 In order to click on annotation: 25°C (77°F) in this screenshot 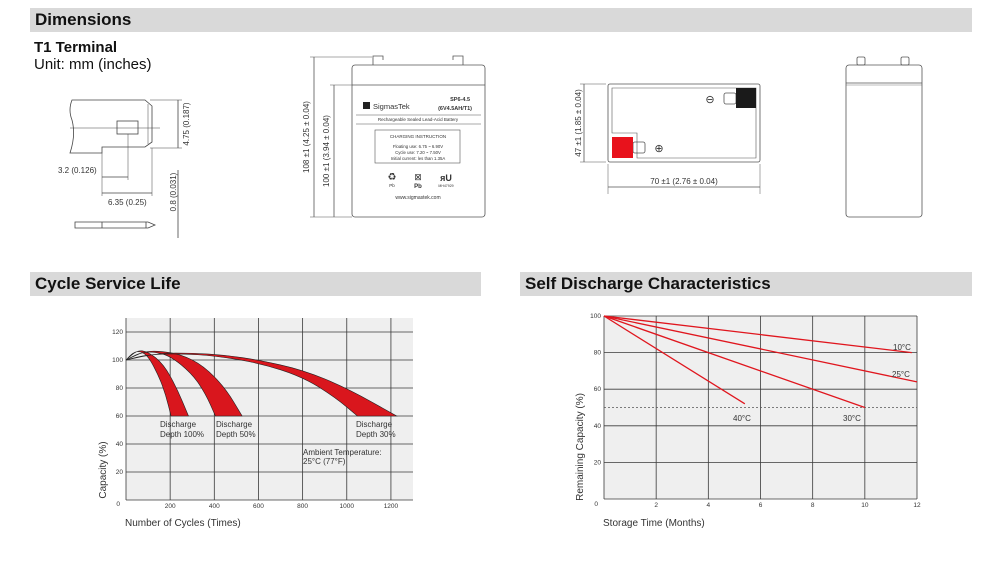, I will do `click(324, 461)`.